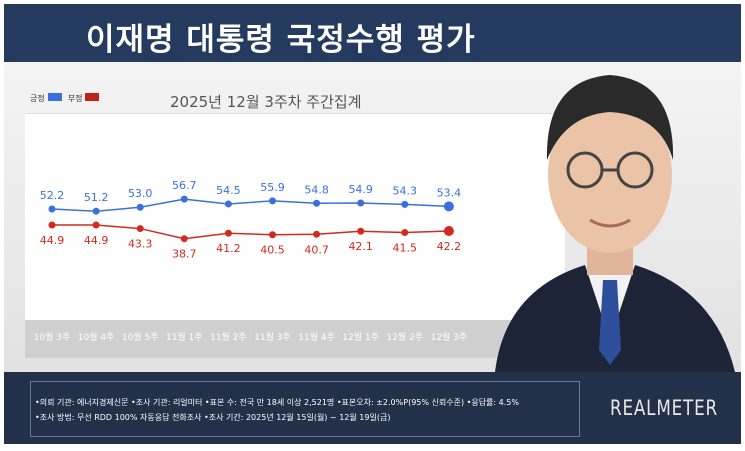 The width and height of the screenshot is (745, 451). I want to click on data-label: 40.7, so click(316, 249).